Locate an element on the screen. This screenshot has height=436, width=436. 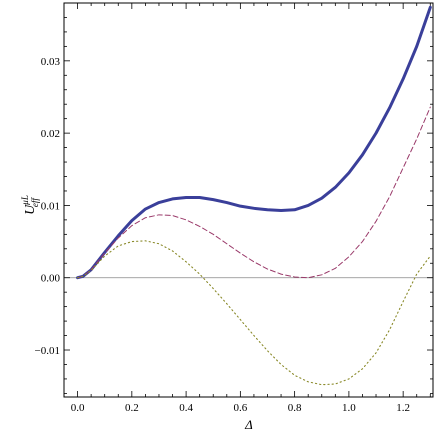
svg-text: UμLeff is located at coordinates (30, 205).